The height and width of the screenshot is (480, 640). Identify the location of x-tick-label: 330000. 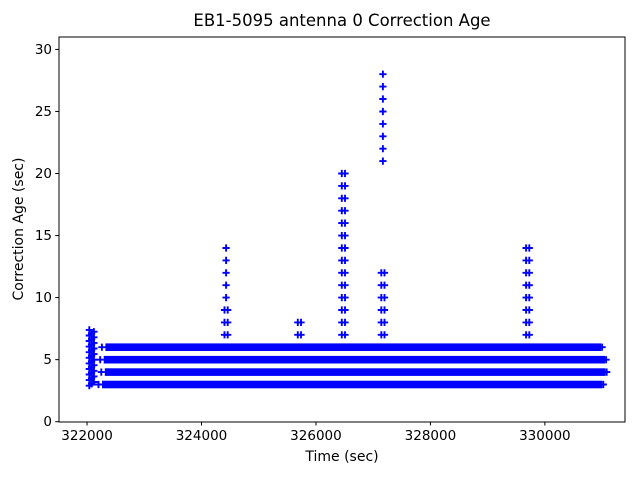
(545, 436).